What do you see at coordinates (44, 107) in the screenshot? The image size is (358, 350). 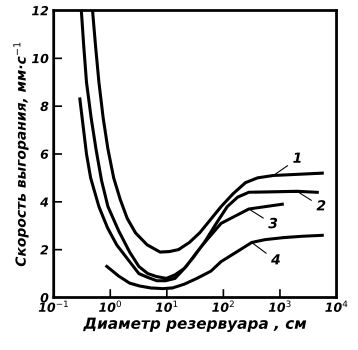 I see `y-tick-label: 8` at bounding box center [44, 107].